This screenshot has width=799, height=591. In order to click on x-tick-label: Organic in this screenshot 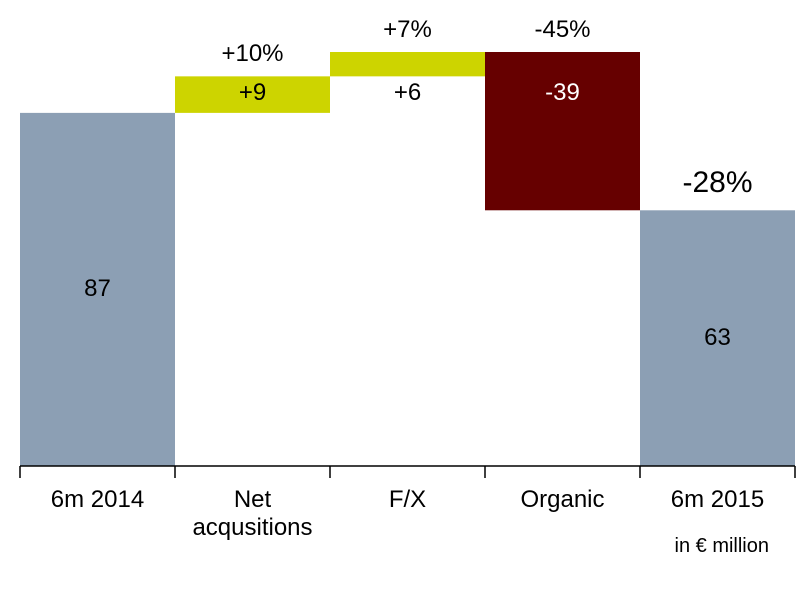, I will do `click(562, 499)`.